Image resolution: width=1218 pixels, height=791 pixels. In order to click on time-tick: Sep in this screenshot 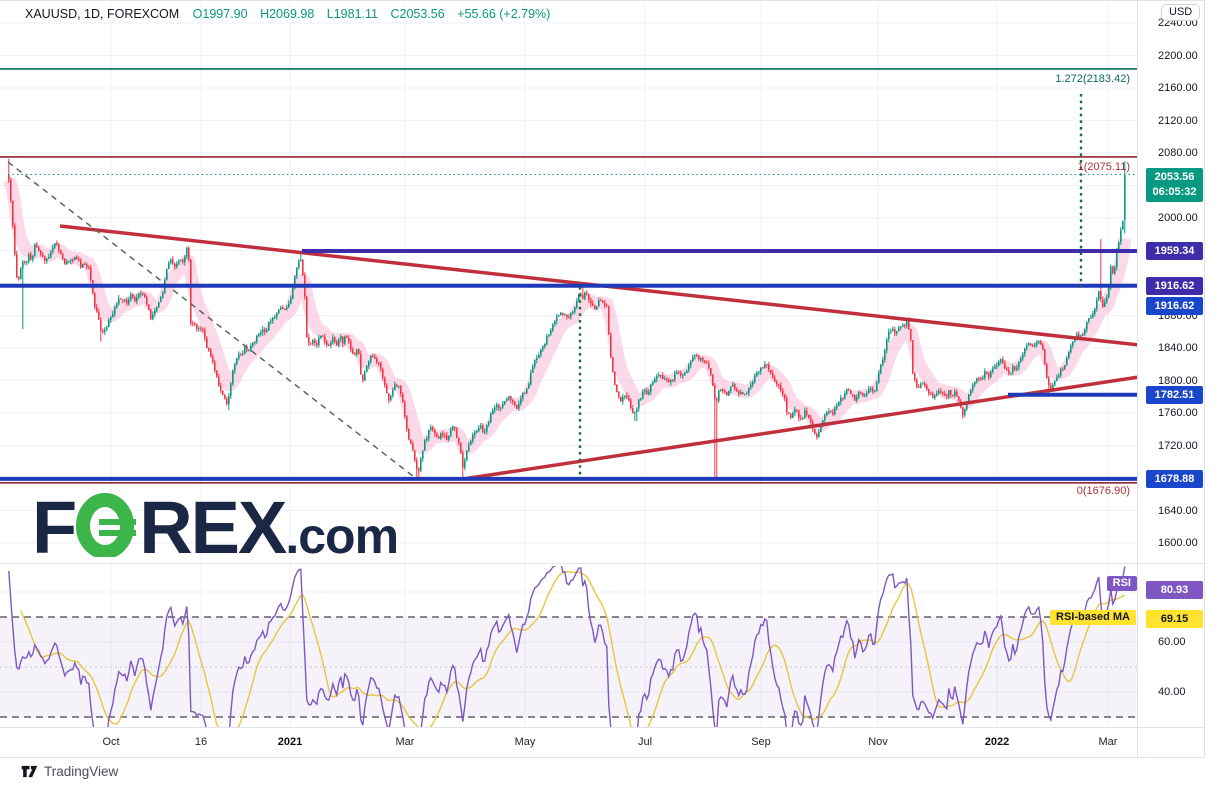, I will do `click(761, 742)`.